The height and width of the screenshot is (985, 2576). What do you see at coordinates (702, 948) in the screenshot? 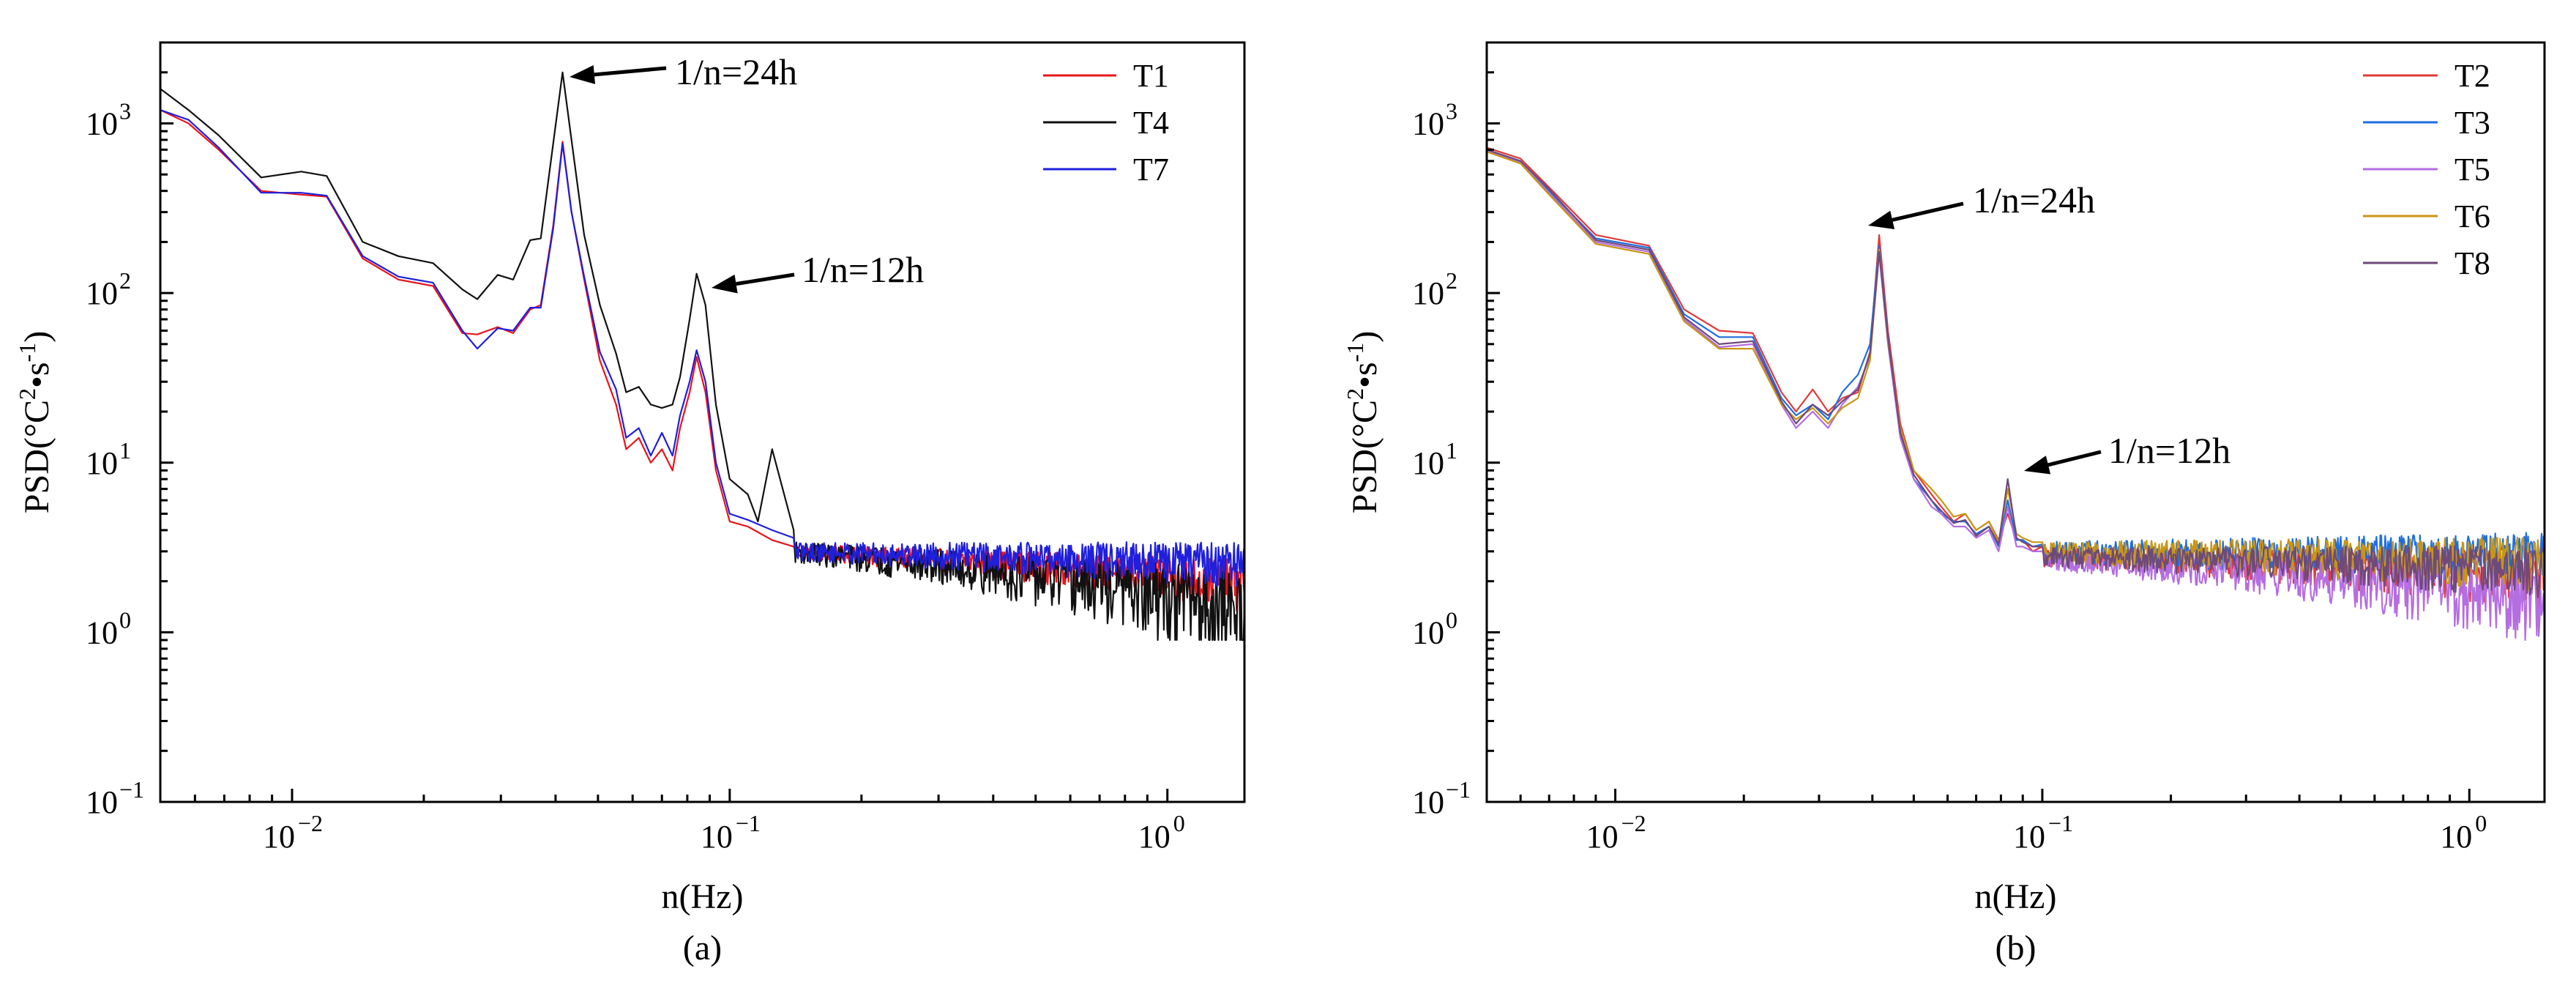
I see `panel-label: (a)` at bounding box center [702, 948].